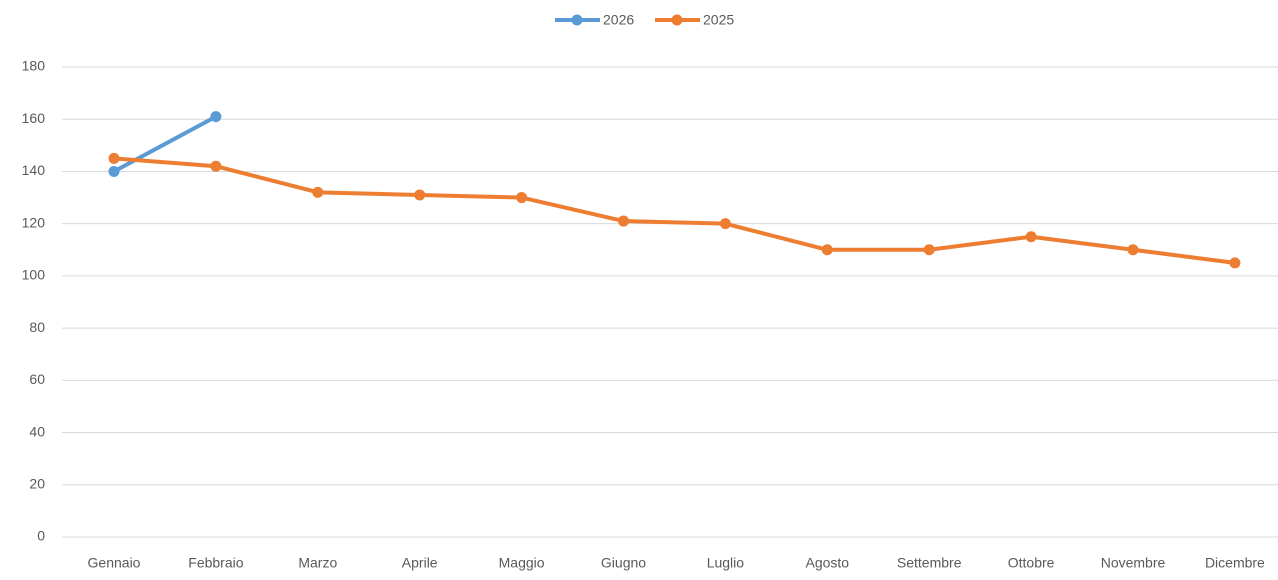 This screenshot has height=580, width=1278. Describe the element at coordinates (623, 563) in the screenshot. I see `x-tick-label: Giugno` at that location.